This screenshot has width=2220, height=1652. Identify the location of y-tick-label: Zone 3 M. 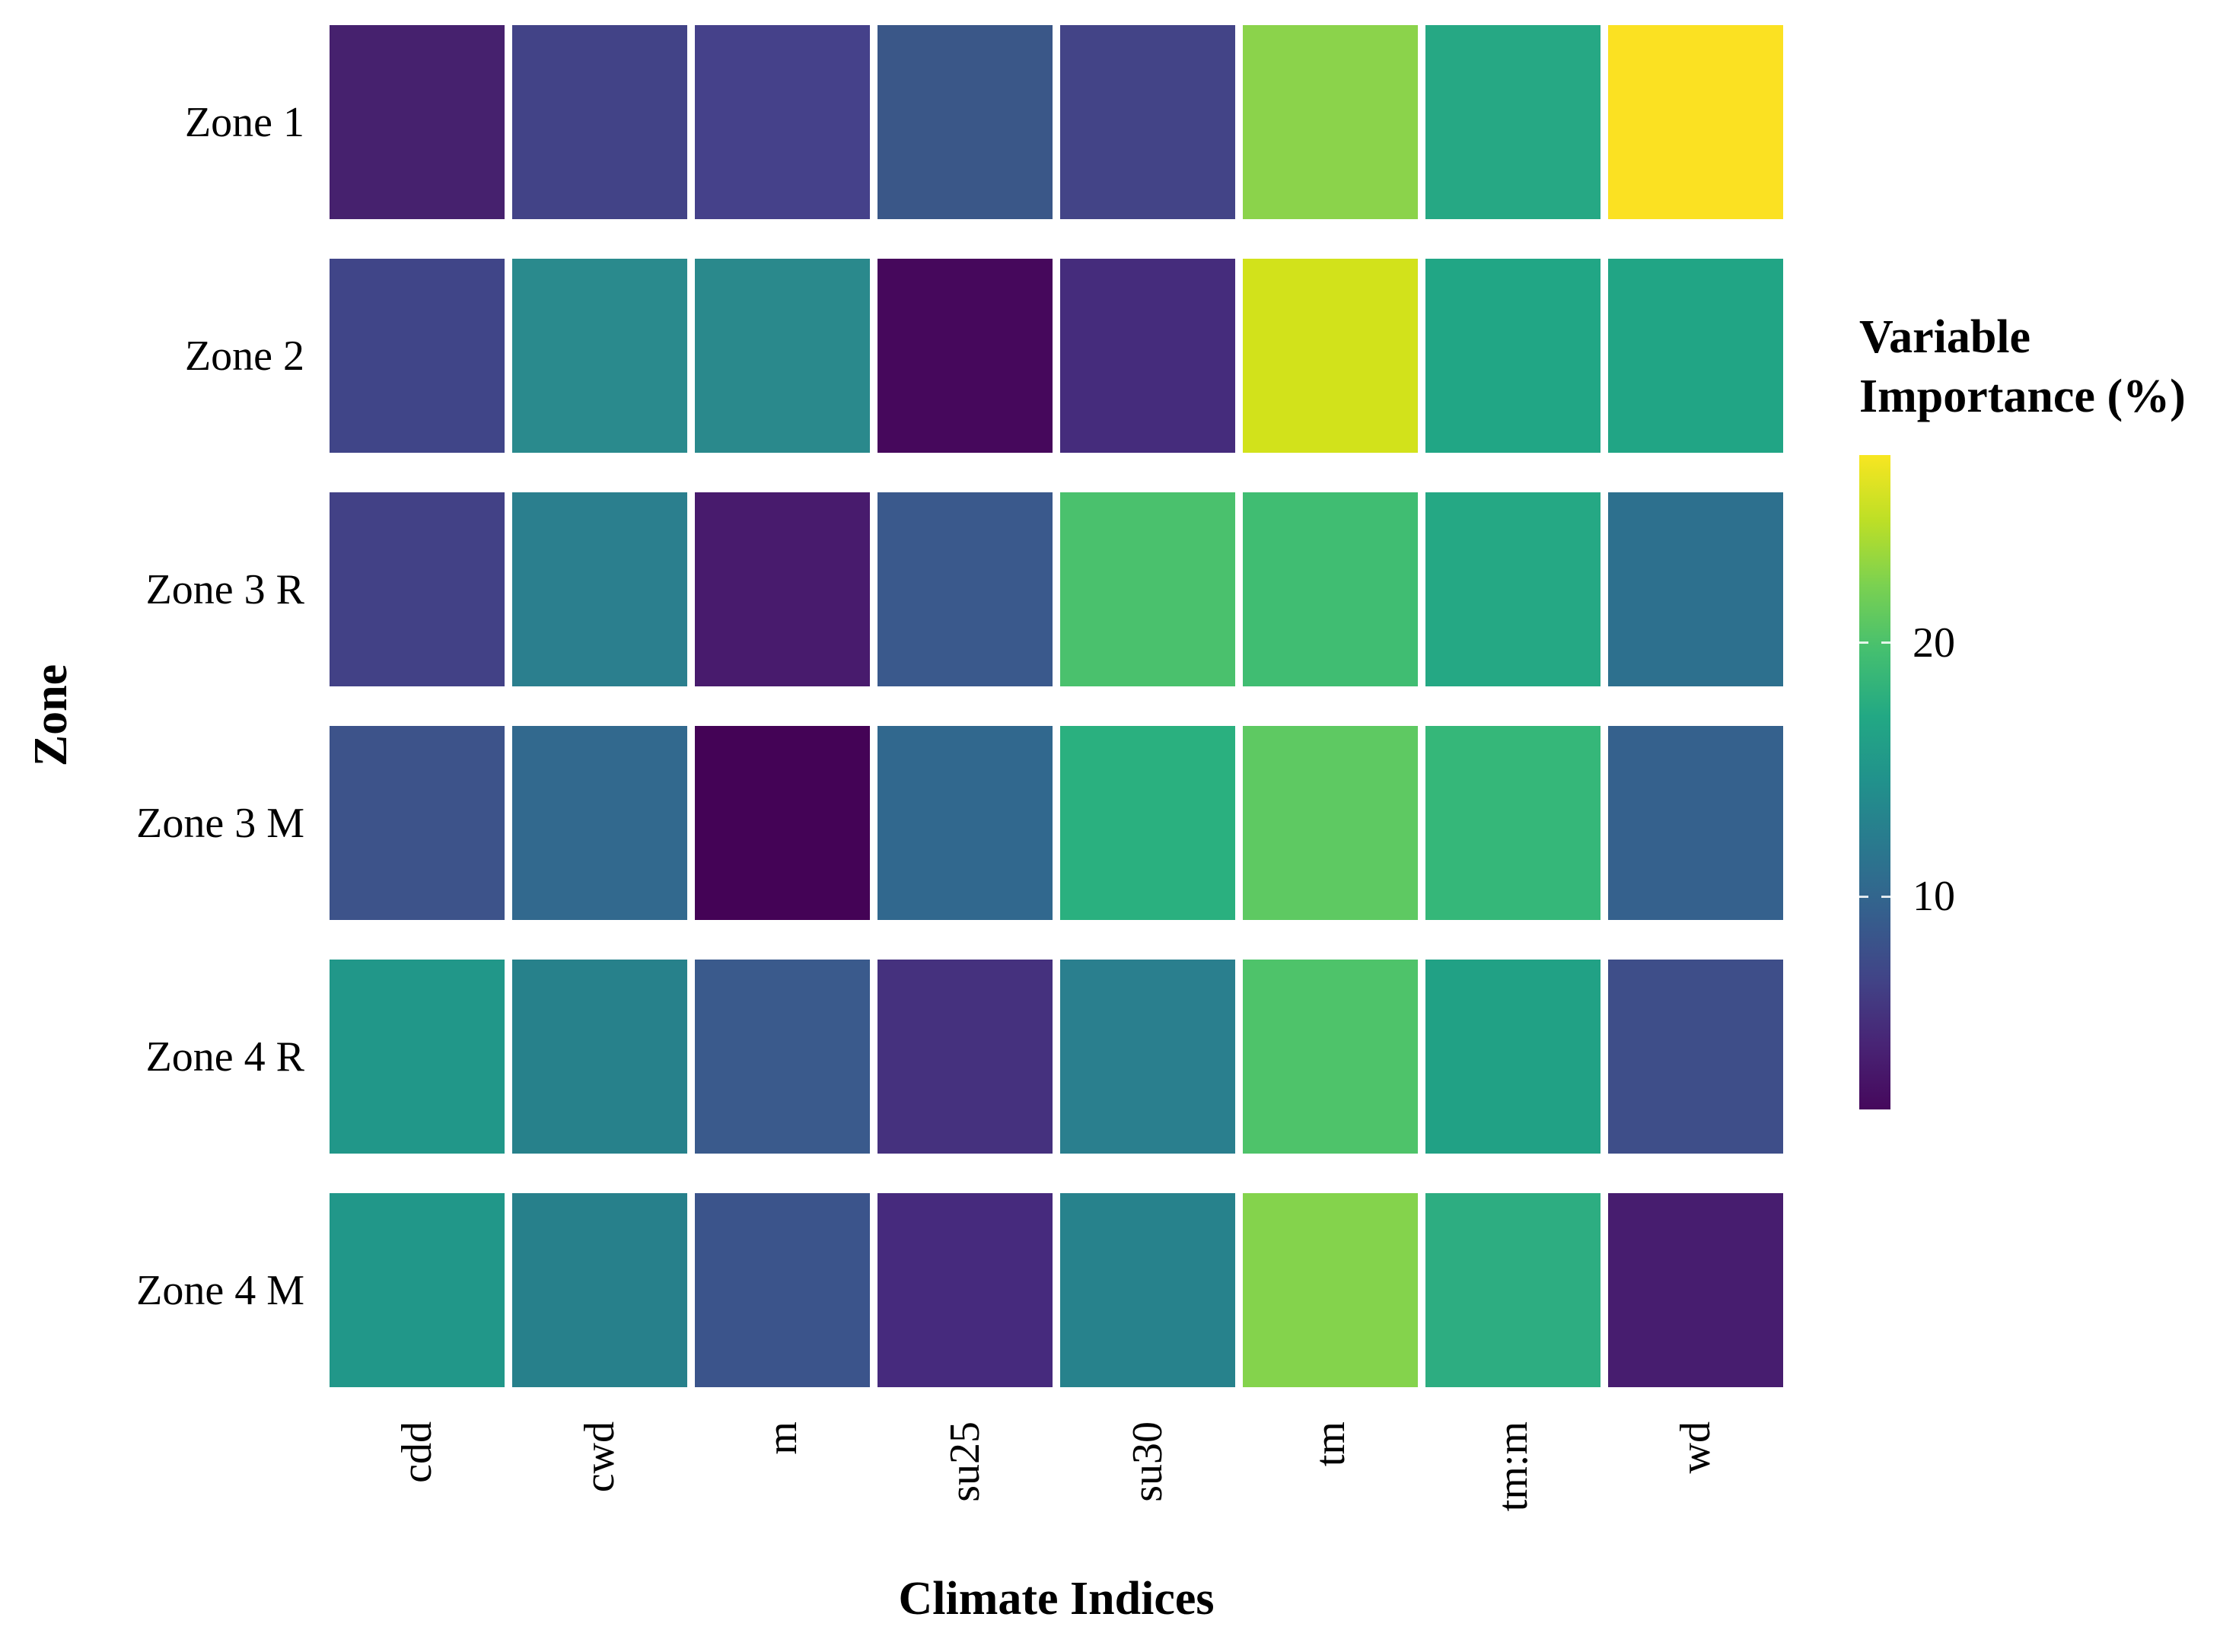
(220, 823).